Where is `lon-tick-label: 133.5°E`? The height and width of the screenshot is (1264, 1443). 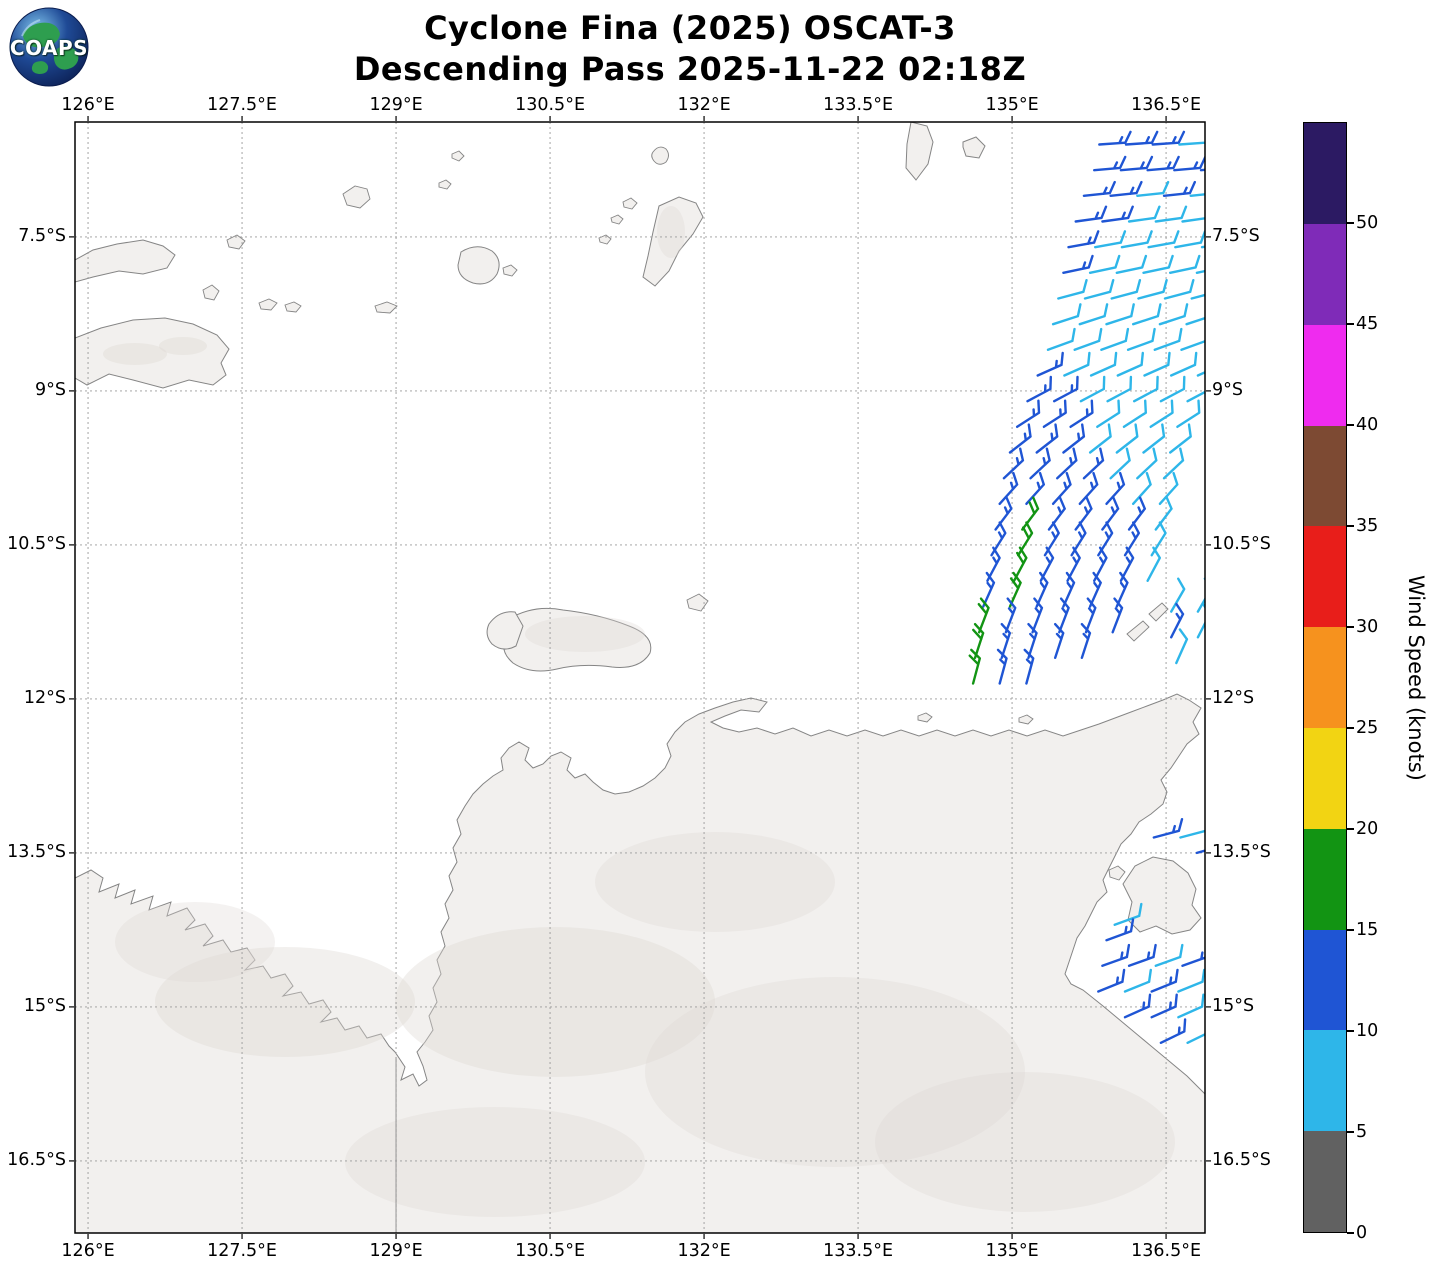
lon-tick-label: 133.5°E is located at coordinates (858, 1251).